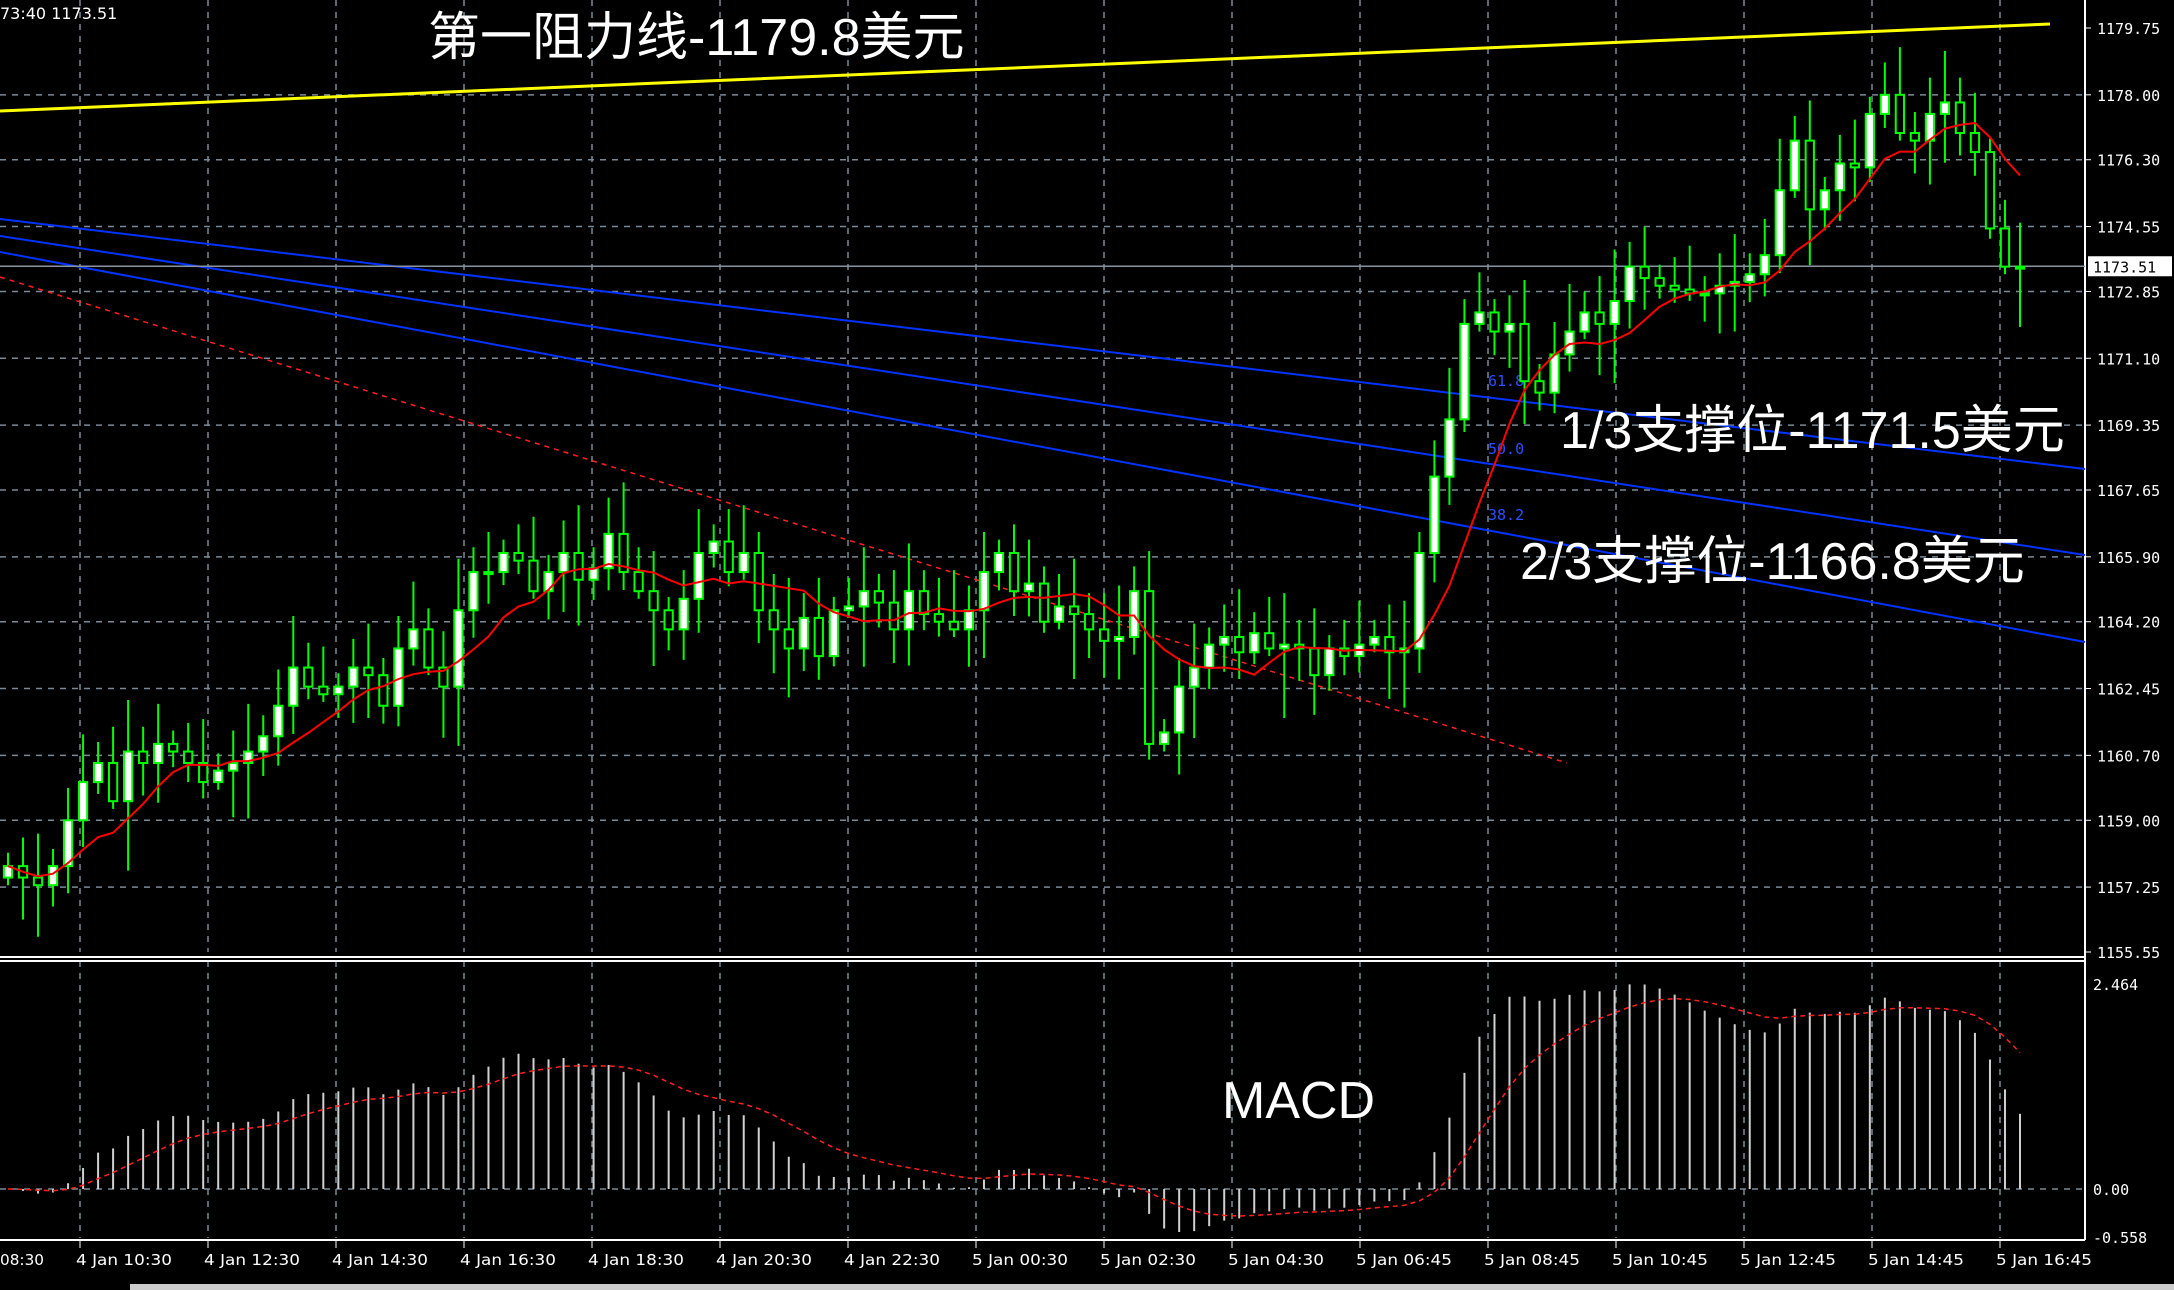  Describe the element at coordinates (1506, 515) in the screenshot. I see `fib-level-label: 38.2` at that location.